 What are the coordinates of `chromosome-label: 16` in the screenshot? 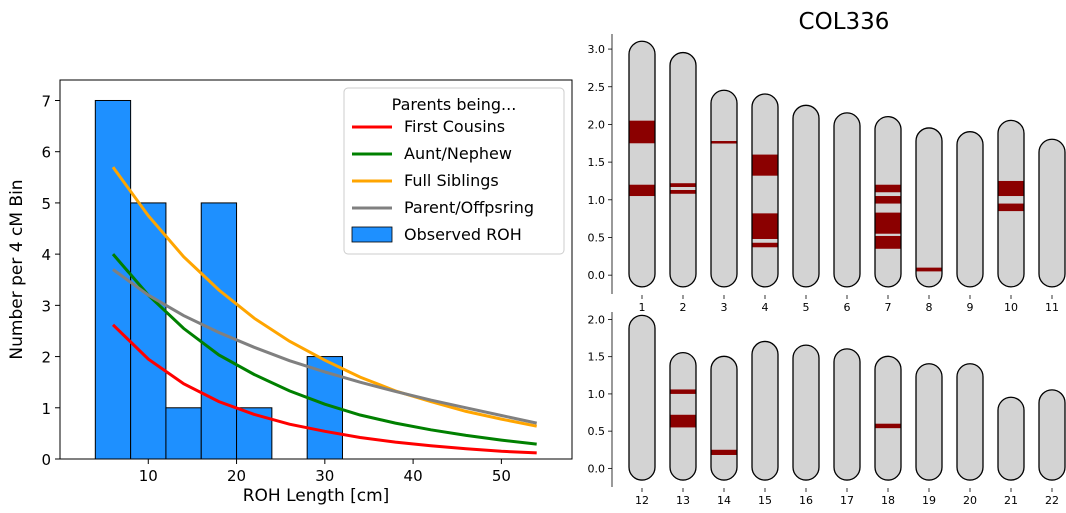 It's located at (806, 500).